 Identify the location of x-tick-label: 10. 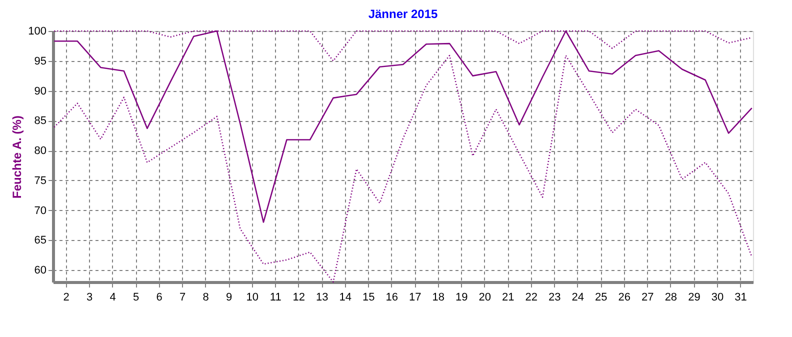
(252, 298).